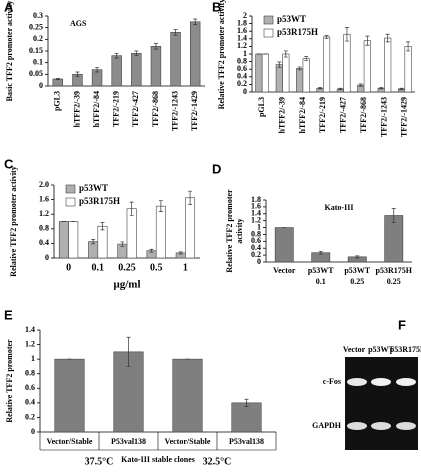  What do you see at coordinates (185, 267) in the screenshot?
I see `x-tick-label: 1` at bounding box center [185, 267].